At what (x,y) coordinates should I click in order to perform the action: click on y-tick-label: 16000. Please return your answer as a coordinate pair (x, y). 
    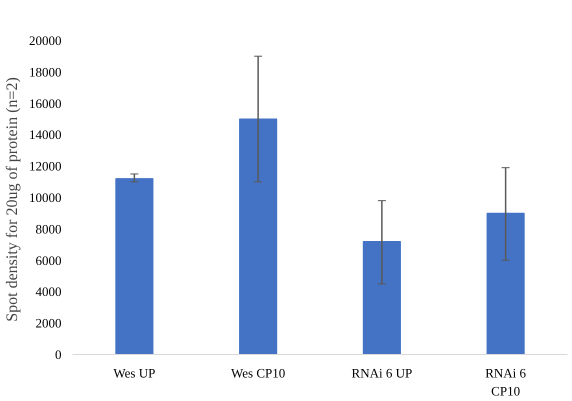
    Looking at the image, I should click on (45, 103).